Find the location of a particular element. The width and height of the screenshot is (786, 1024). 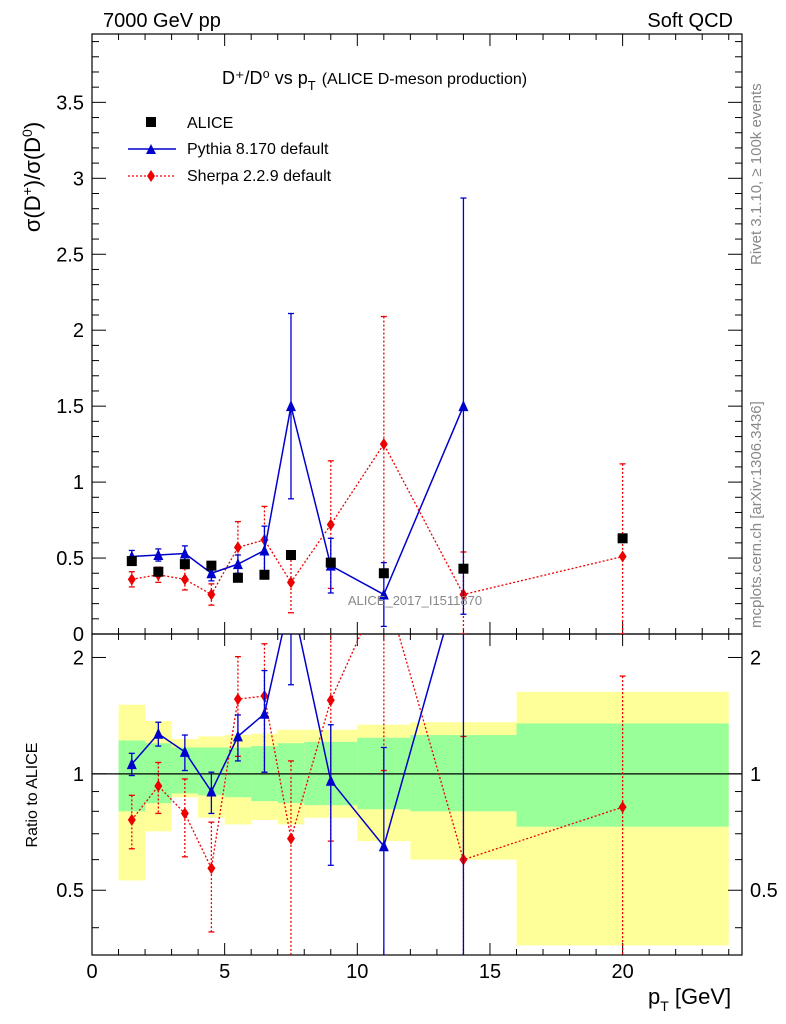

x-tick-label: 20 is located at coordinates (622, 972).